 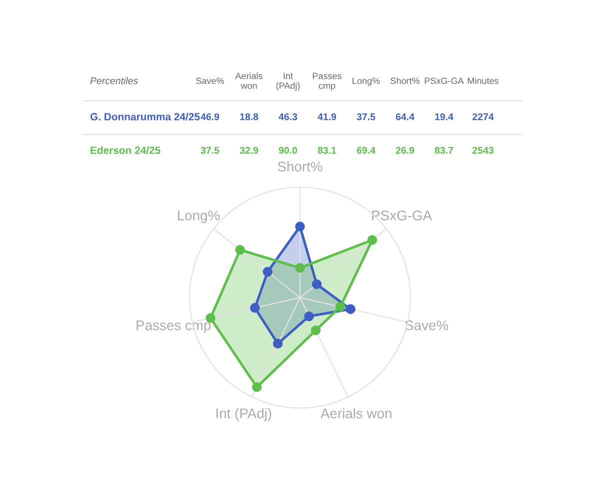 What do you see at coordinates (173, 326) in the screenshot?
I see `spoke-label: Passes cmp` at bounding box center [173, 326].